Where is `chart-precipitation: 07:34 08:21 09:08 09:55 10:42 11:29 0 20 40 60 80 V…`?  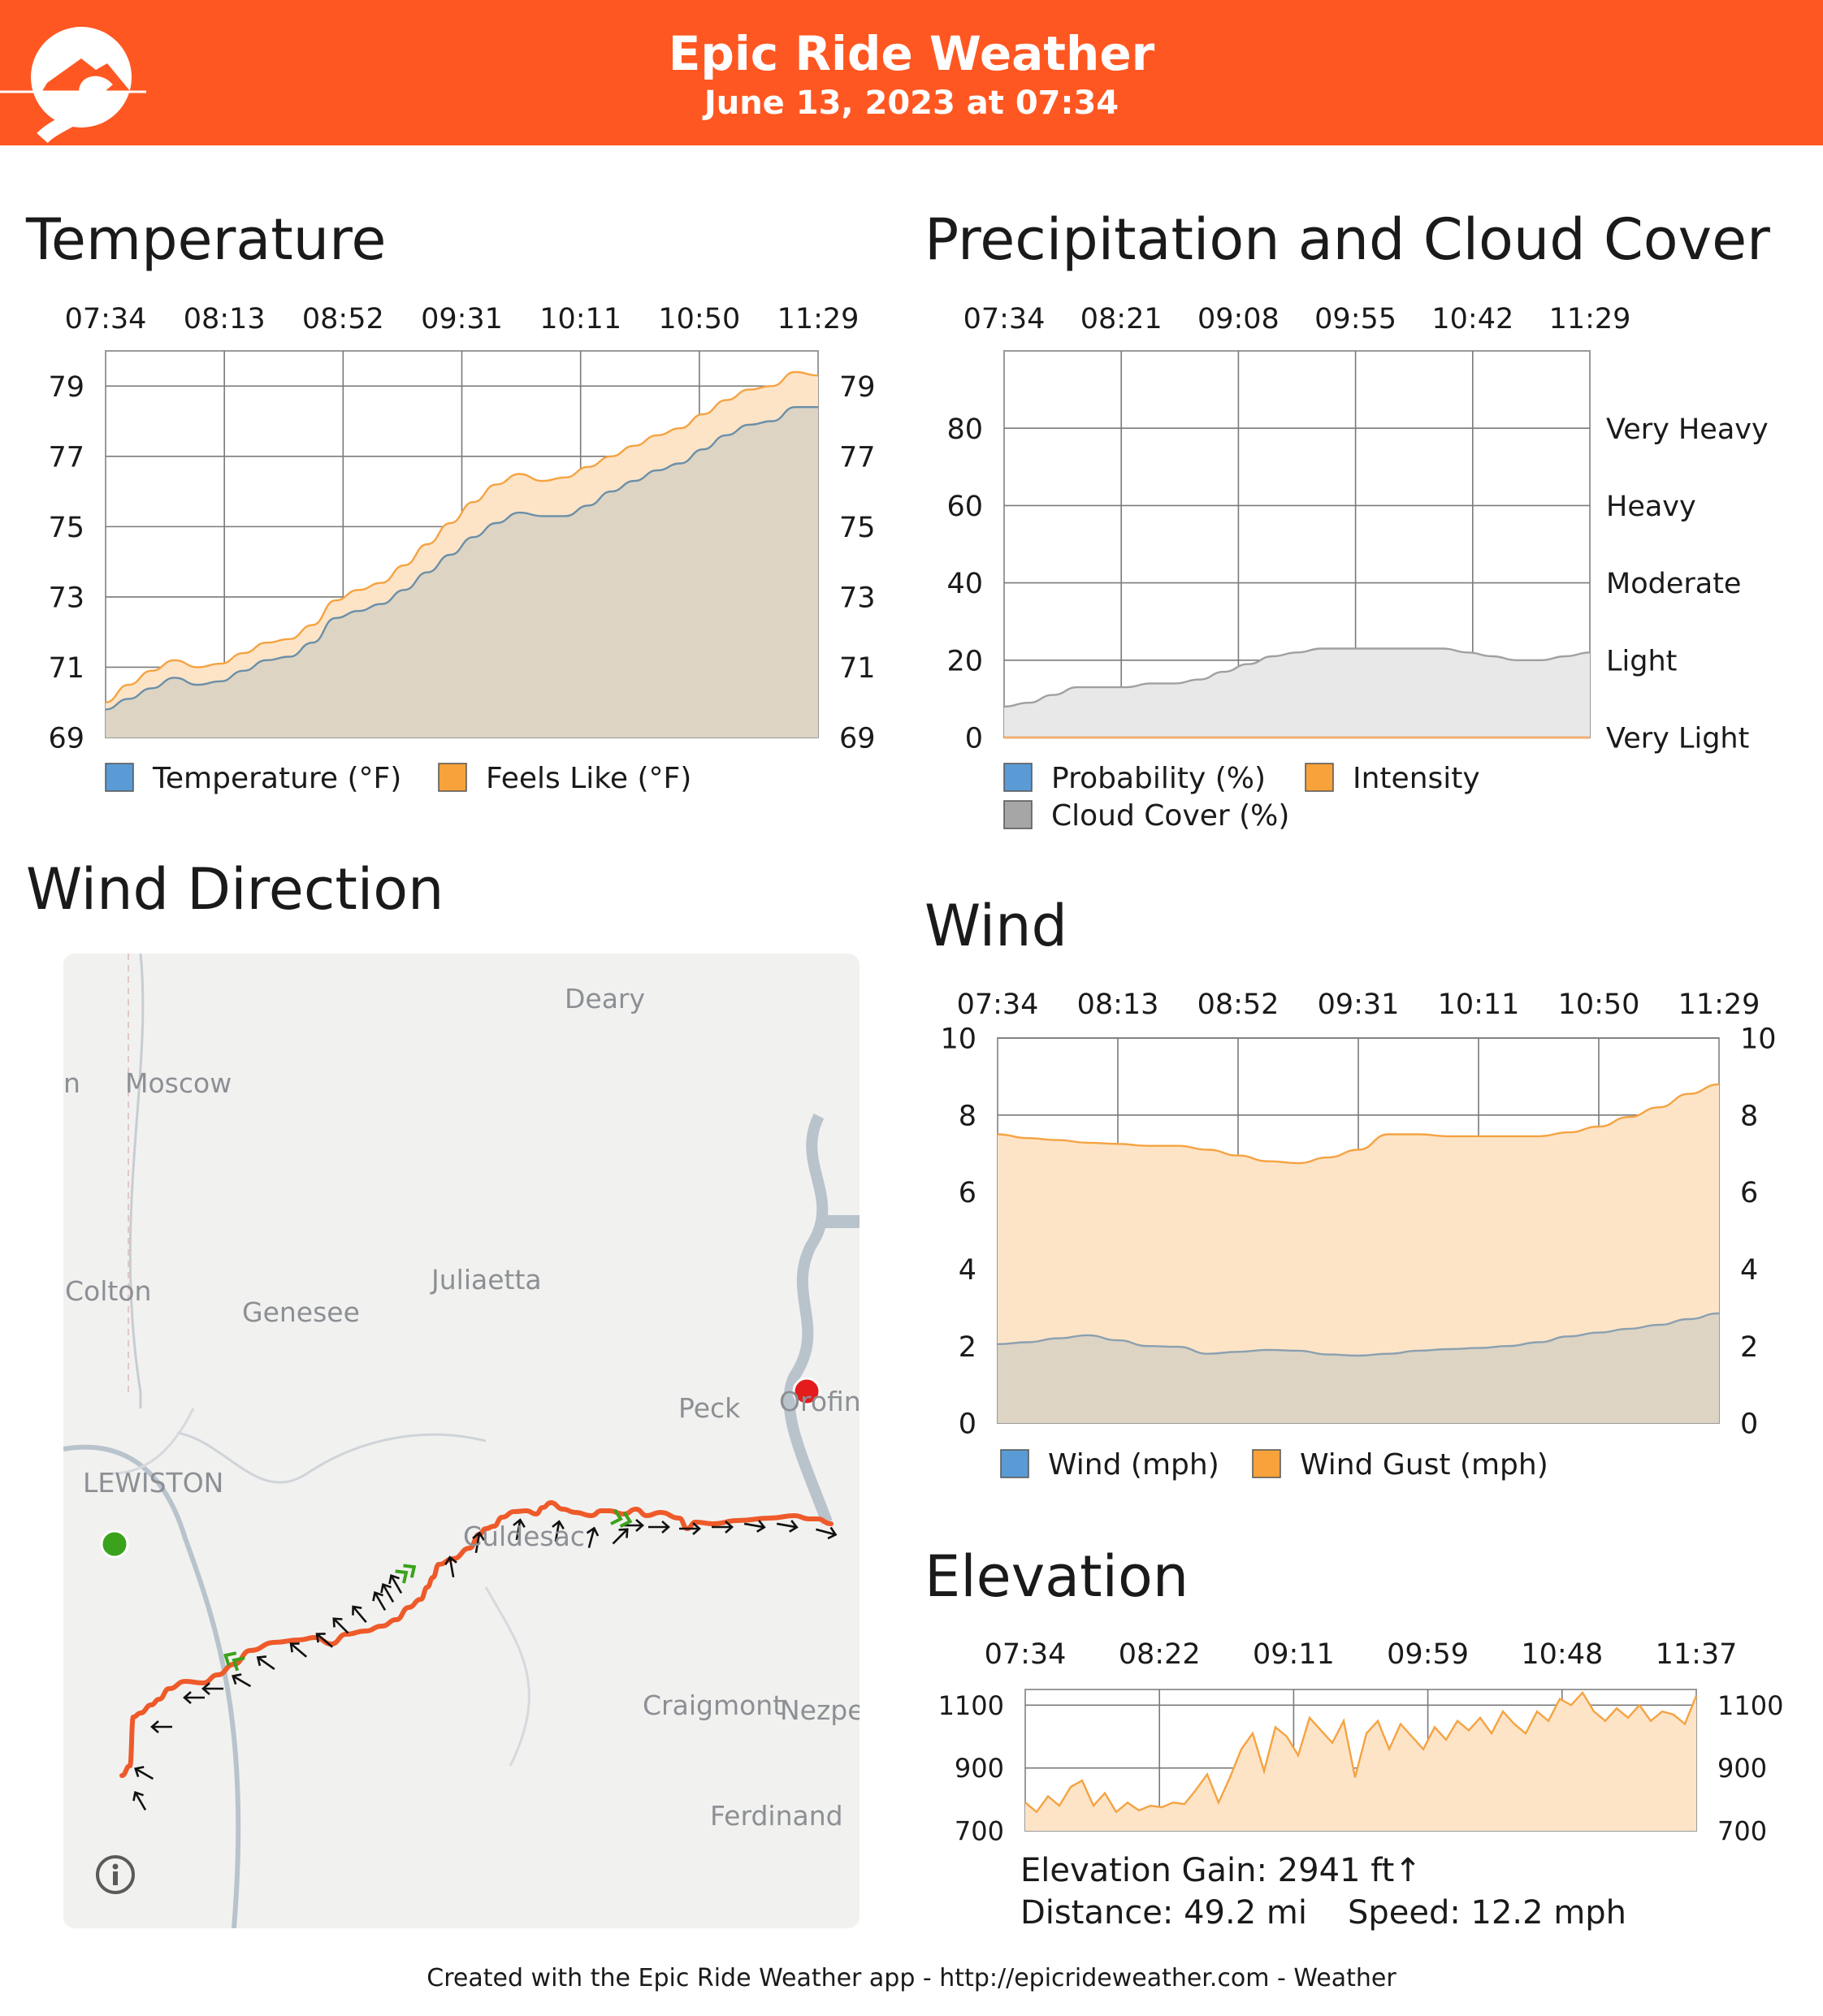 chart-precipitation: 07:34 08:21 09:08 09:55 10:42 11:29 0 20 40 60 80 V… is located at coordinates (1357, 568).